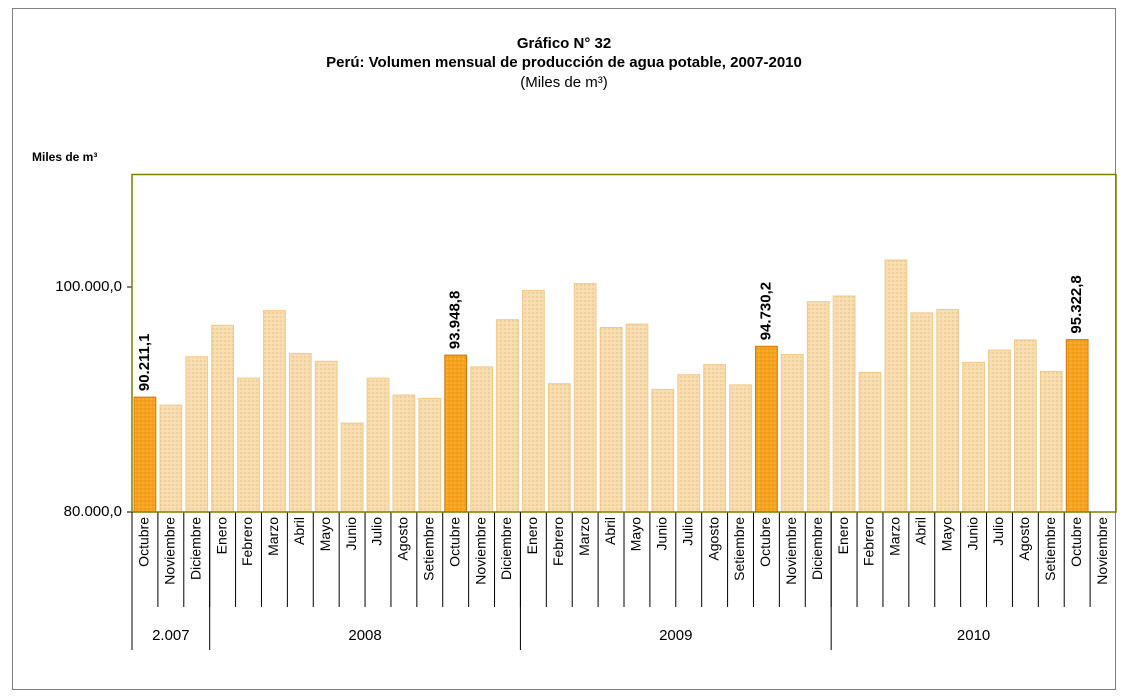  Describe the element at coordinates (93, 511) in the screenshot. I see `y-tick-label: 80.000,0` at that location.